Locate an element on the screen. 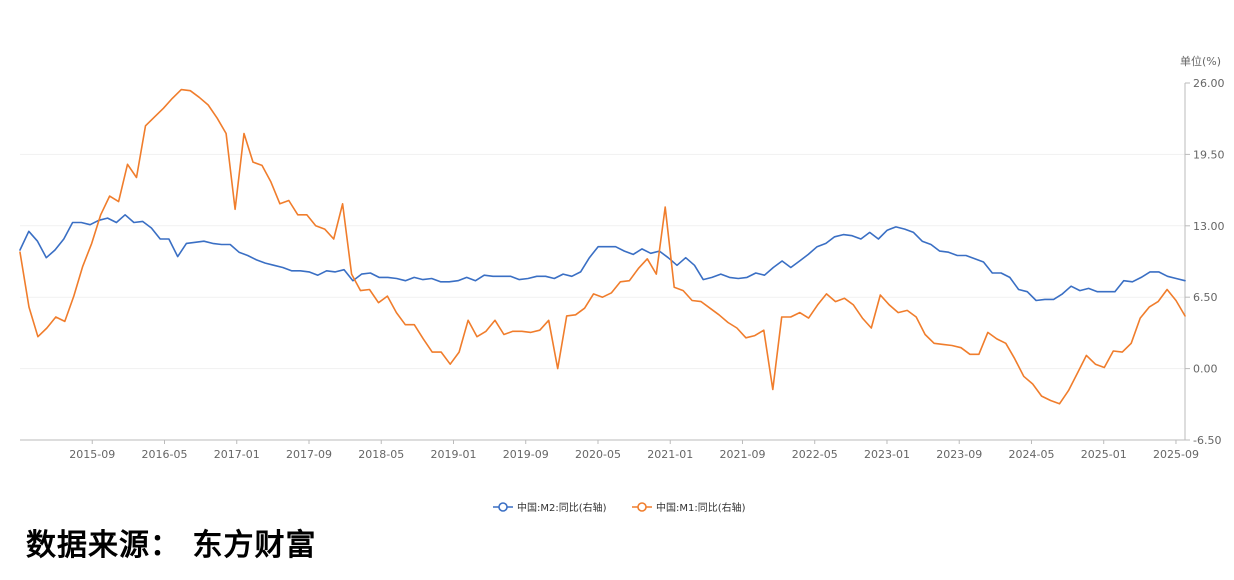 This screenshot has width=1234, height=580. x-tick-label: 2018-05 is located at coordinates (381, 454).